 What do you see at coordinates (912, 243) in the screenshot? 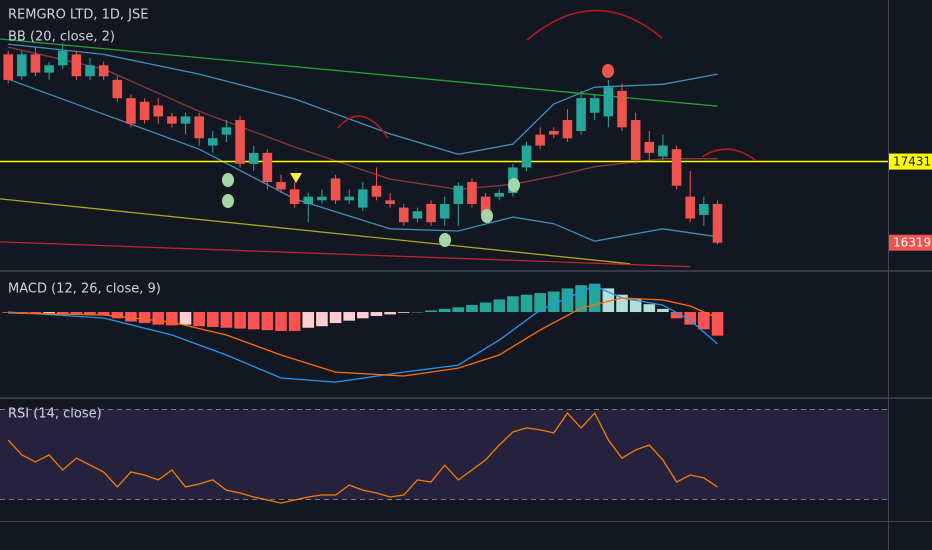
I see `price-badge-label: 16319` at bounding box center [912, 243].